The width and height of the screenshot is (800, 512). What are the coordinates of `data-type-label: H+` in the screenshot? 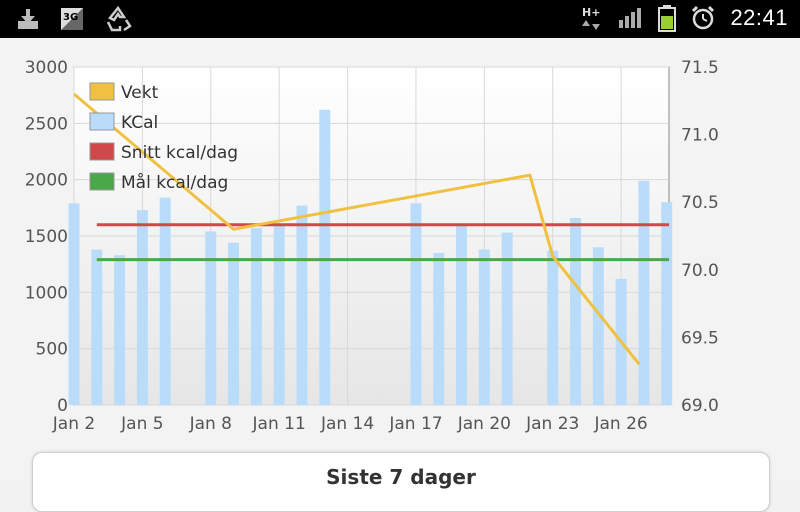 It's located at (591, 12).